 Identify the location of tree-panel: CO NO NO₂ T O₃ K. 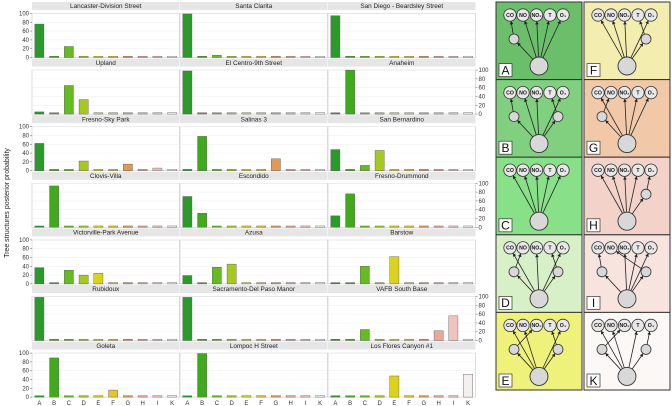
(627, 351).